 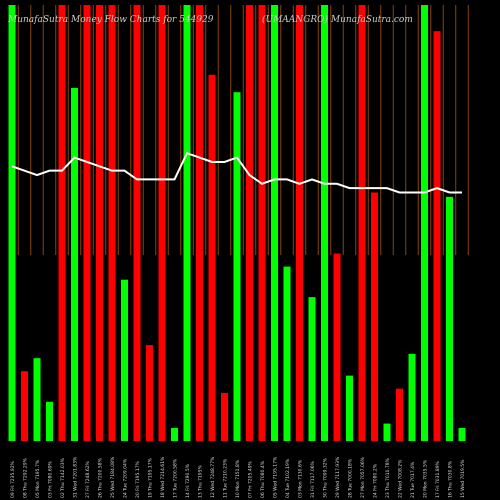 I want to click on x-tick-label: 03 Mon 7130.6%, so click(x=301, y=478).